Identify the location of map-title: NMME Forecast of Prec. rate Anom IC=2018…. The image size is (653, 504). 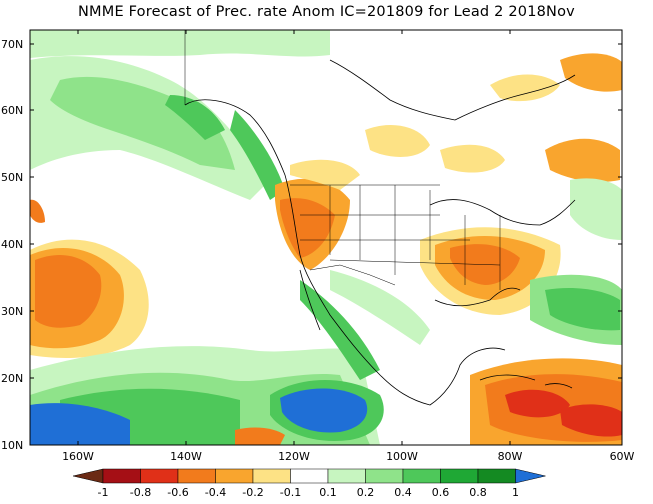
(326, 12).